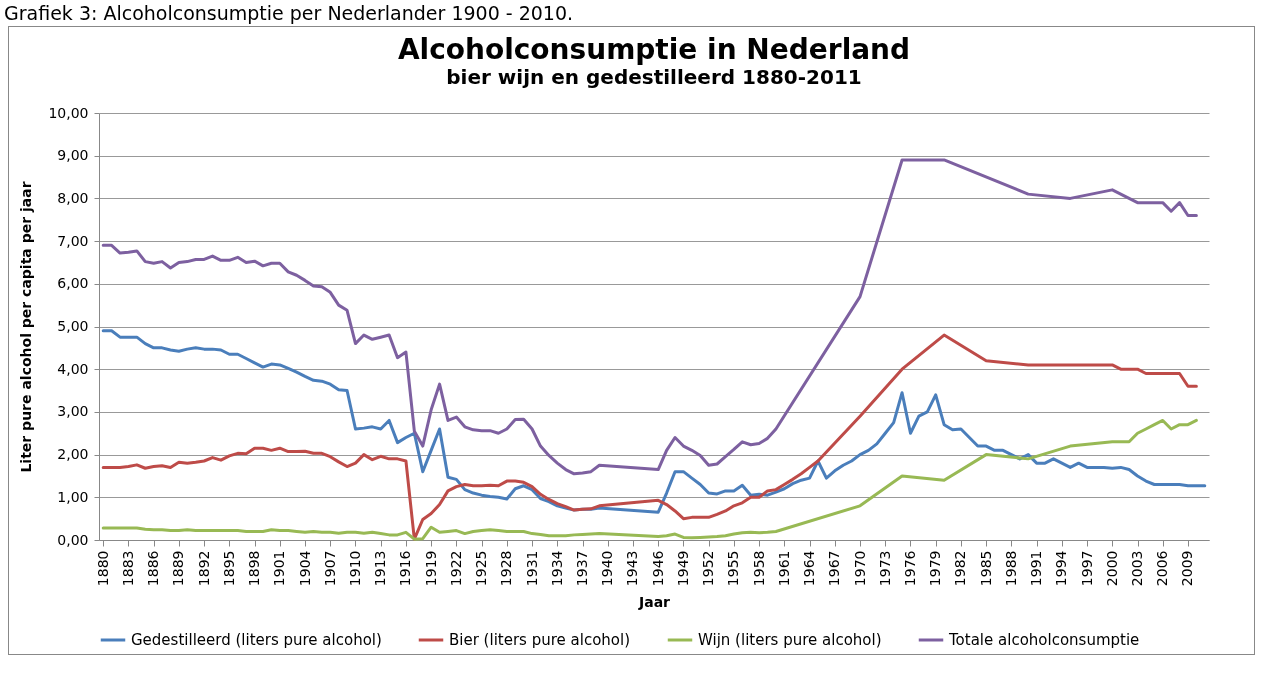  I want to click on chart-subtitle: bier wijn en gedestilleerd 1880-2011, so click(654, 77).